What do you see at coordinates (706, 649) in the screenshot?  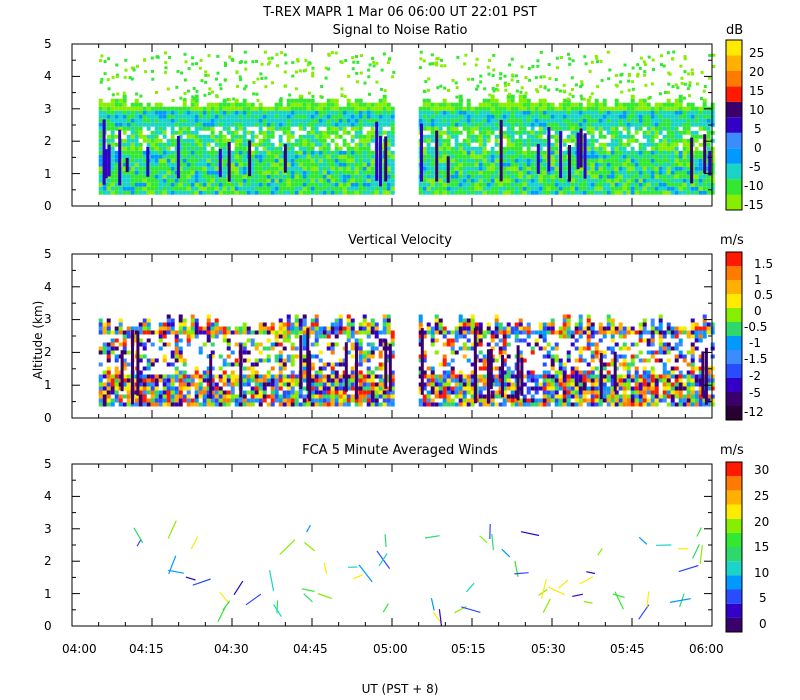 I see `x-tick-label: 06:00` at bounding box center [706, 649].